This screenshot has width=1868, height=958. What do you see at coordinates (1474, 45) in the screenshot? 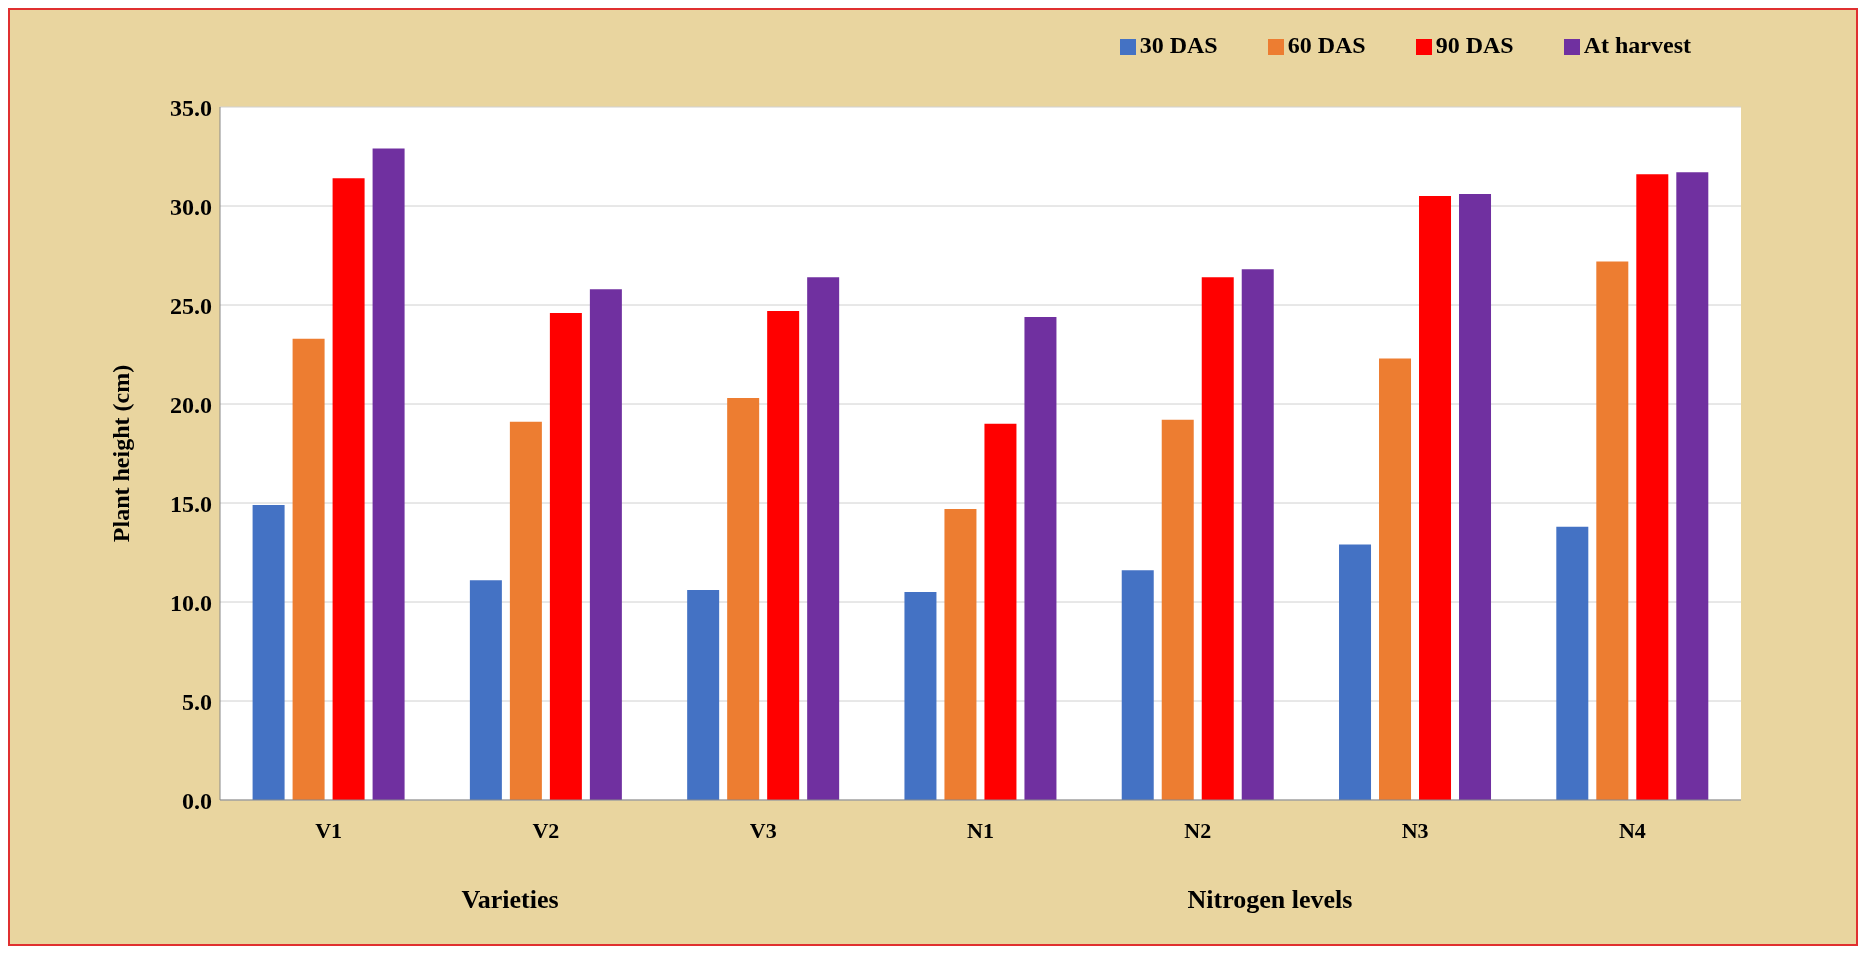
I see `legend-label: 90 DAS` at bounding box center [1474, 45].